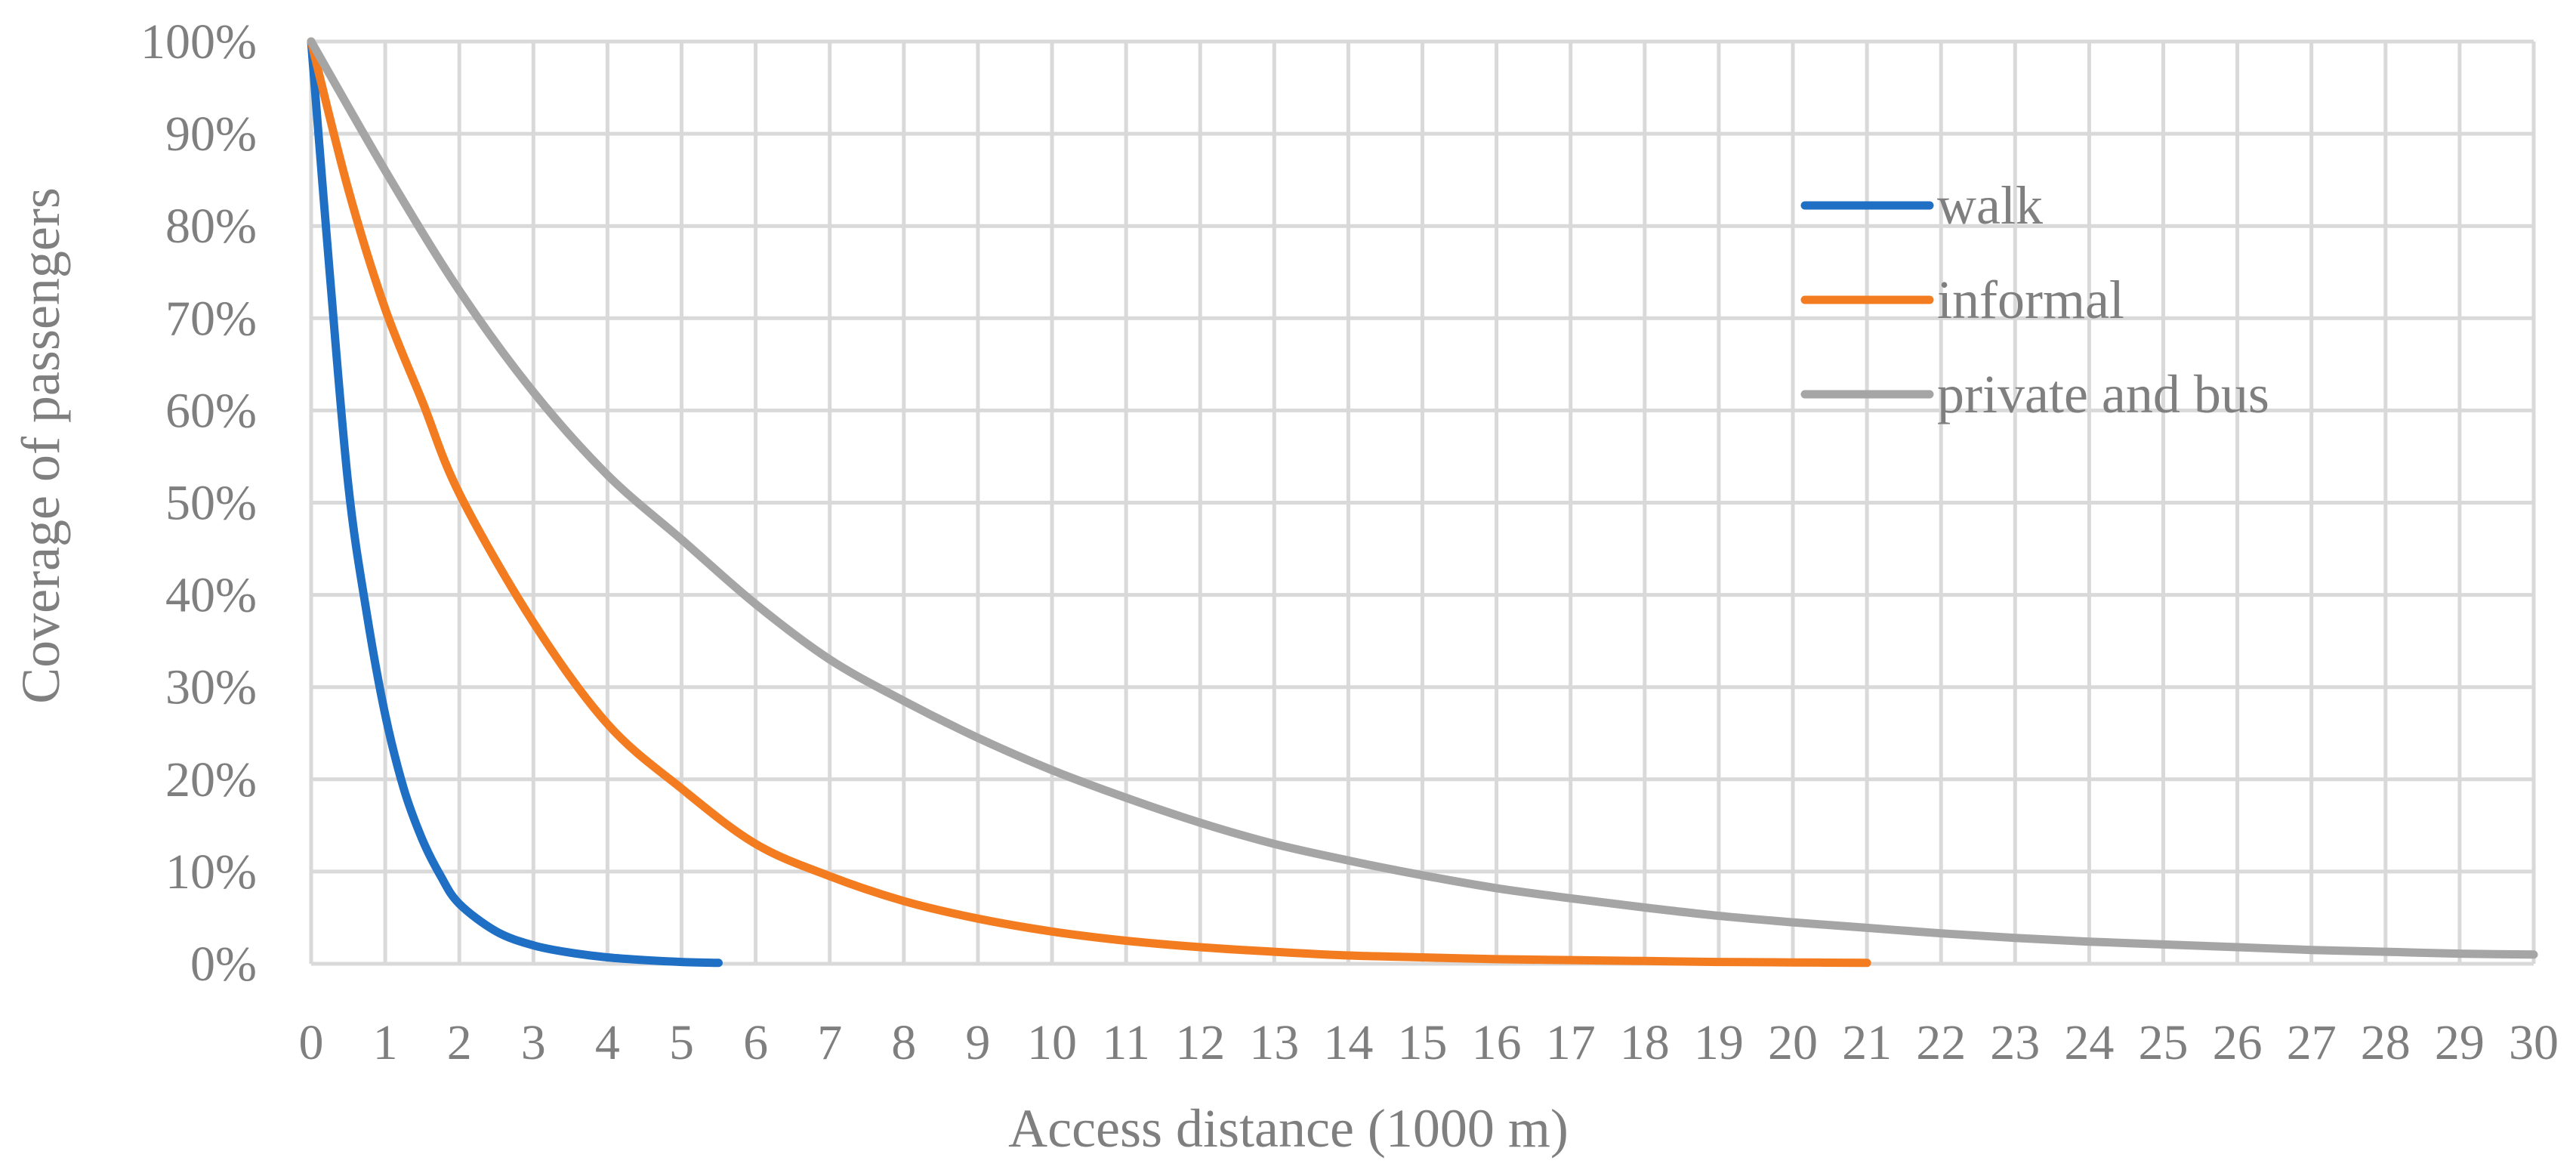  I want to click on x-tick-label: 15, so click(1423, 1042).